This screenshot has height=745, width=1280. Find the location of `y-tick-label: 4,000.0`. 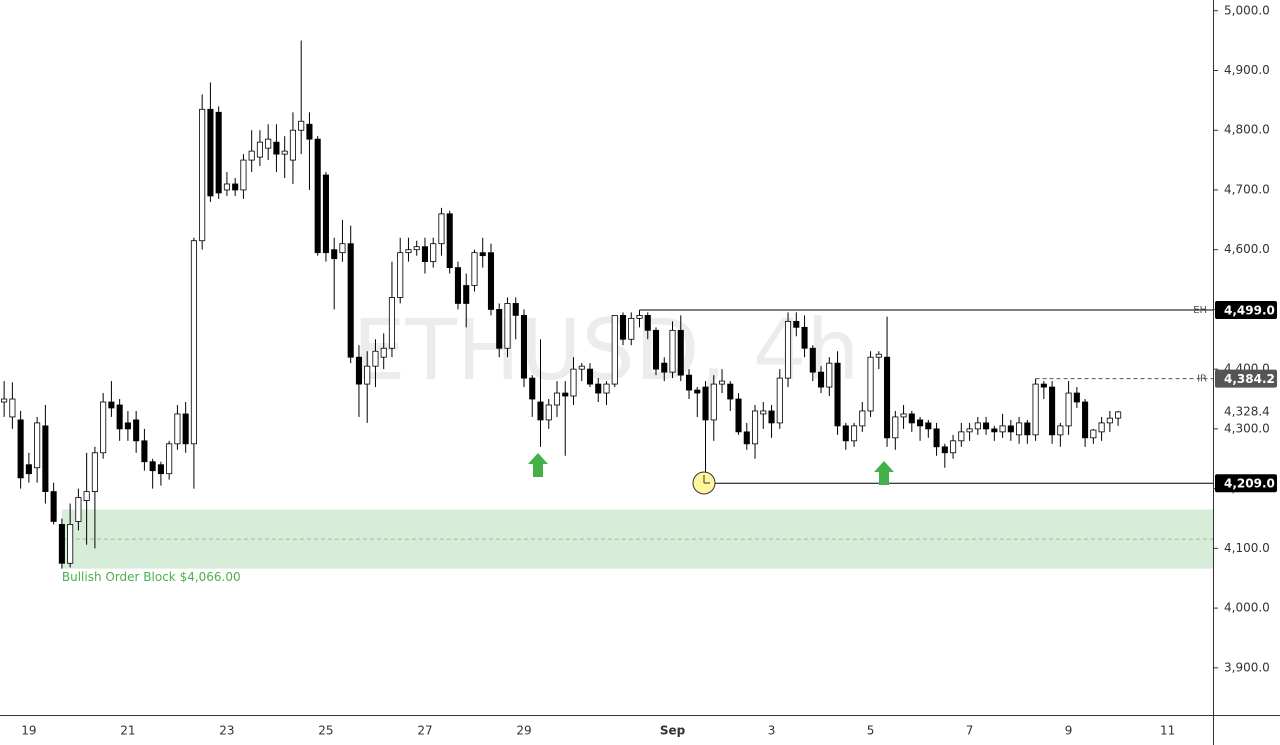

y-tick-label: 4,000.0 is located at coordinates (1247, 608).